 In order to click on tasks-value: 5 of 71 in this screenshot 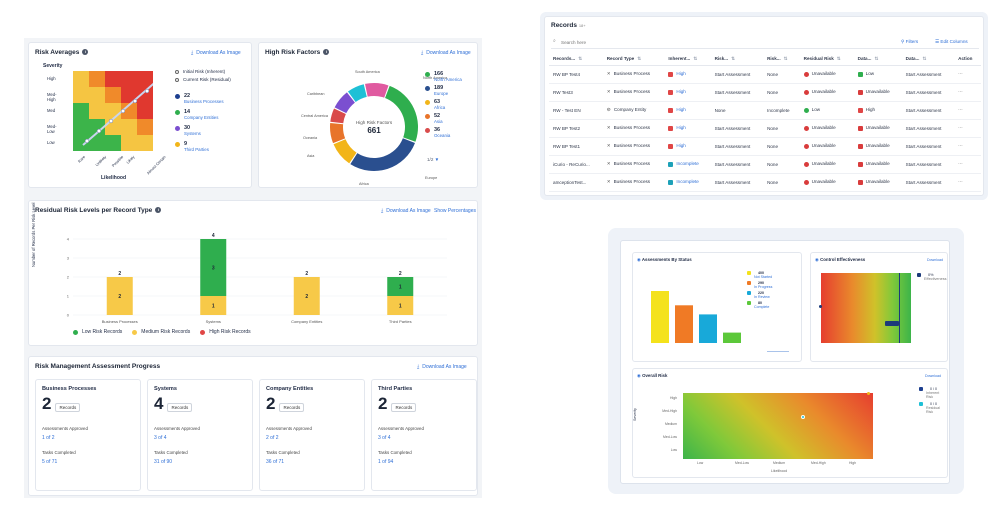, I will do `click(50, 462)`.